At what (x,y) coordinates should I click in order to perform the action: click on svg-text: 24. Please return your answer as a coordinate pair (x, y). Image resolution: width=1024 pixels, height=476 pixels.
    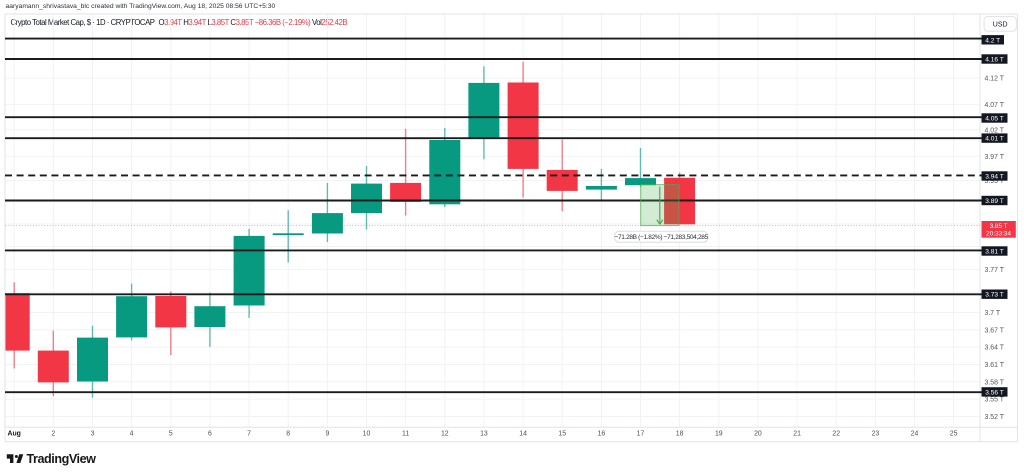
    Looking at the image, I should click on (915, 434).